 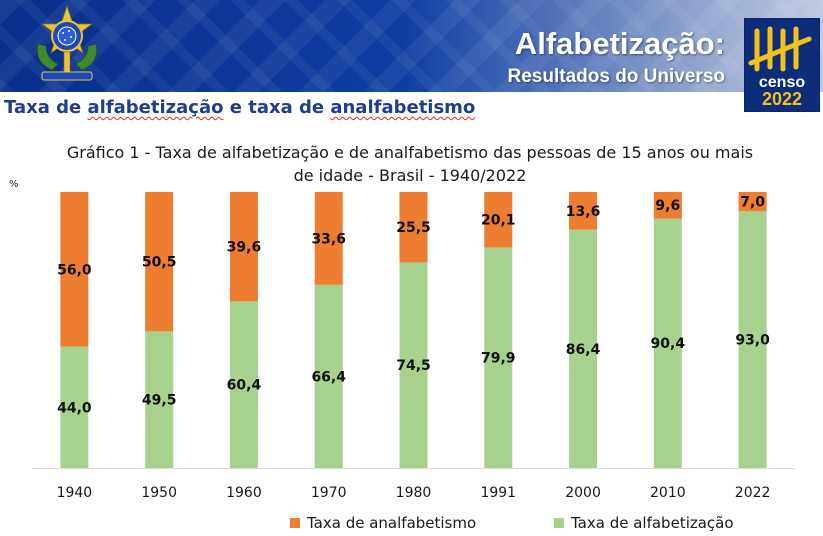 I want to click on data-label-analfabetismo-2000: 13,6, so click(x=583, y=212).